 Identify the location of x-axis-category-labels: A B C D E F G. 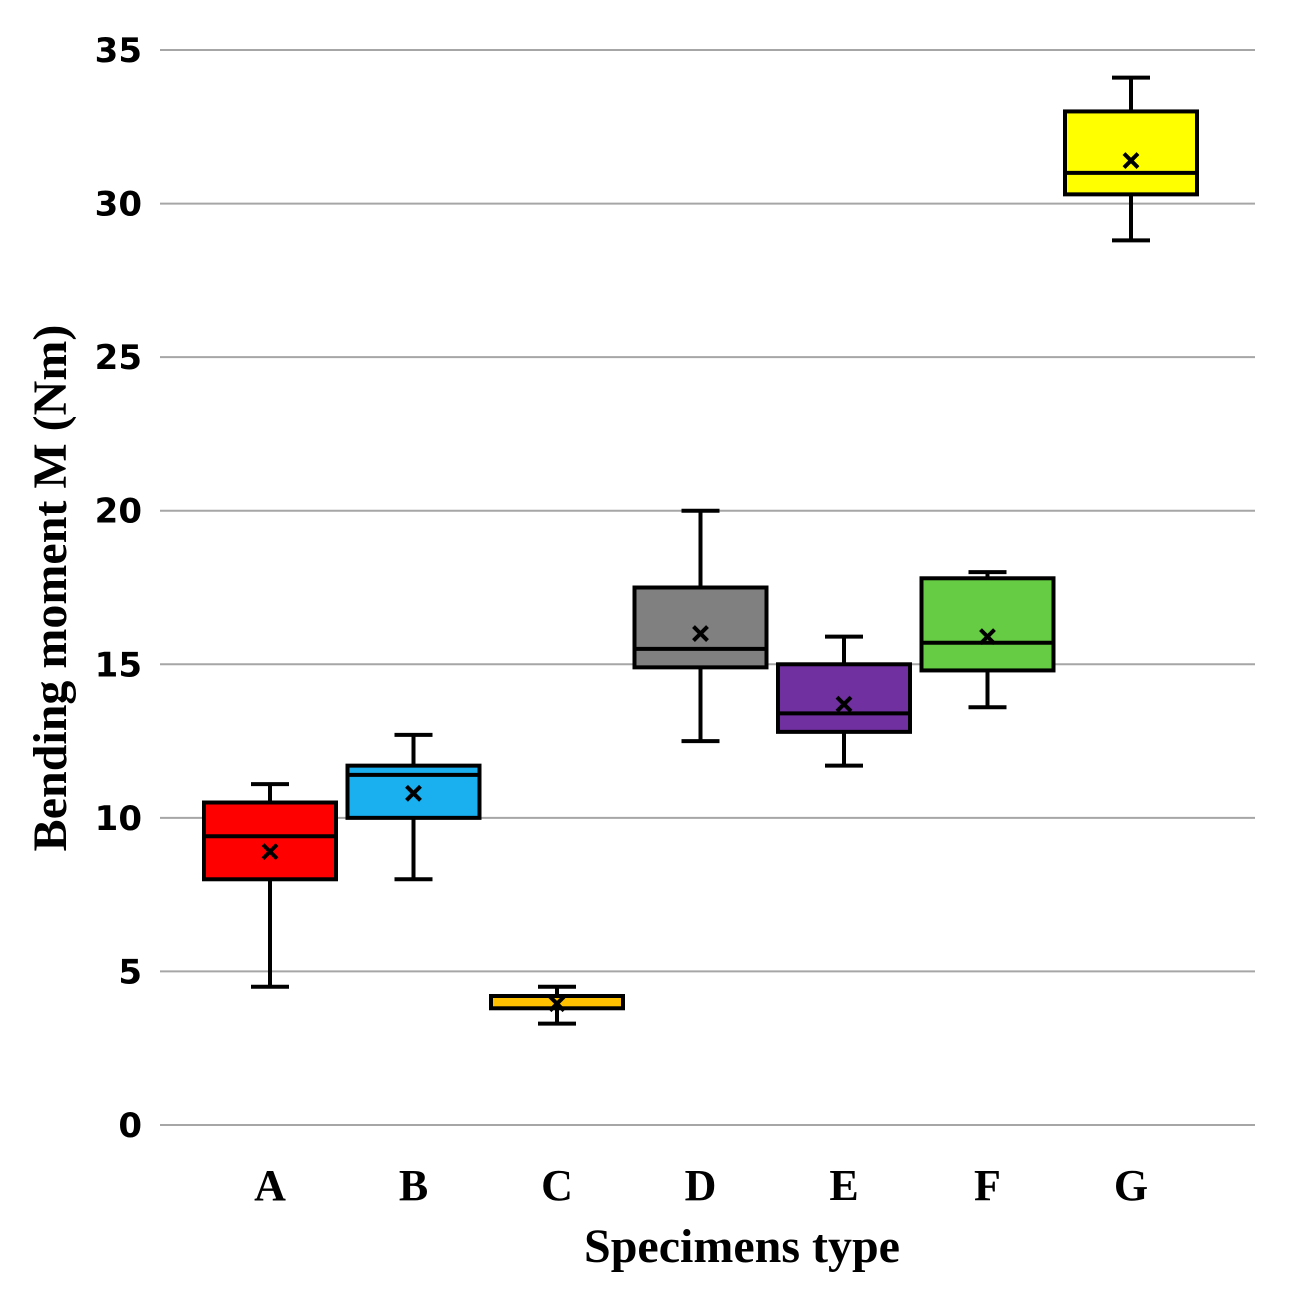
(701, 1185).